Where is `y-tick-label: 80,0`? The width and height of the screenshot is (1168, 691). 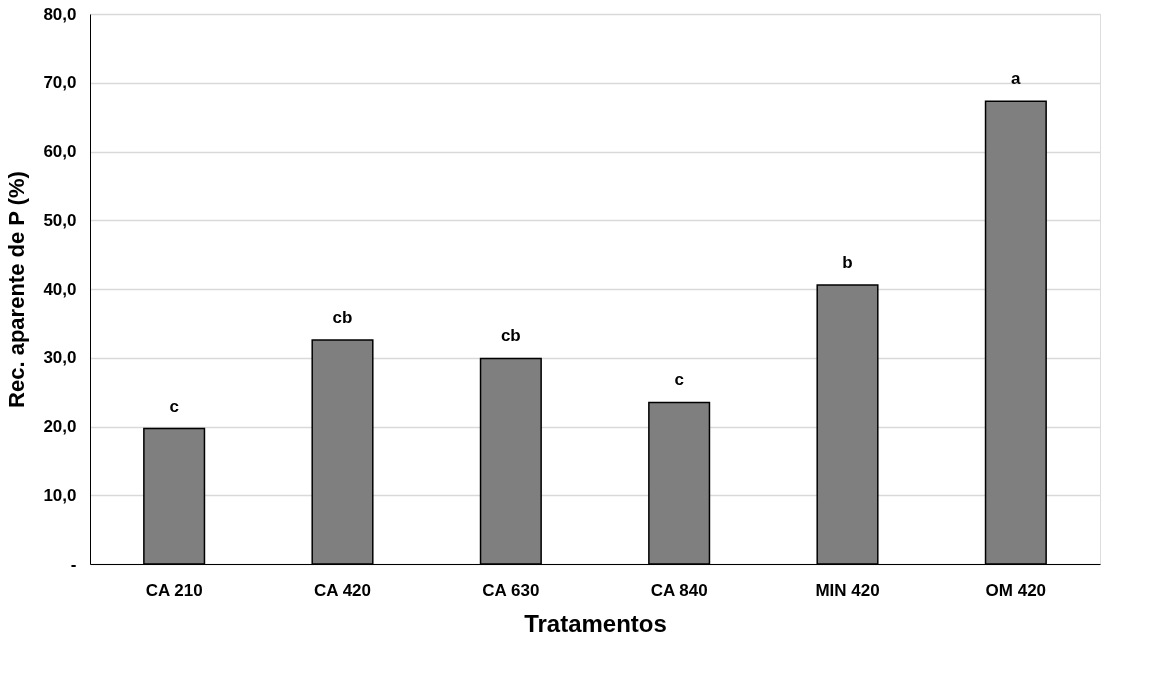
y-tick-label: 80,0 is located at coordinates (60, 14).